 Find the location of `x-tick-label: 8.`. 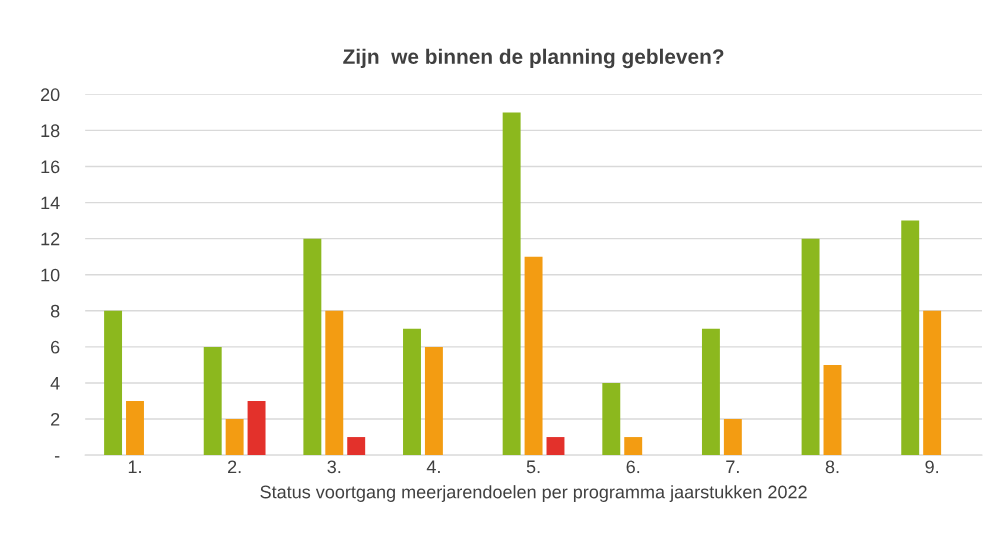

x-tick-label: 8. is located at coordinates (832, 467).